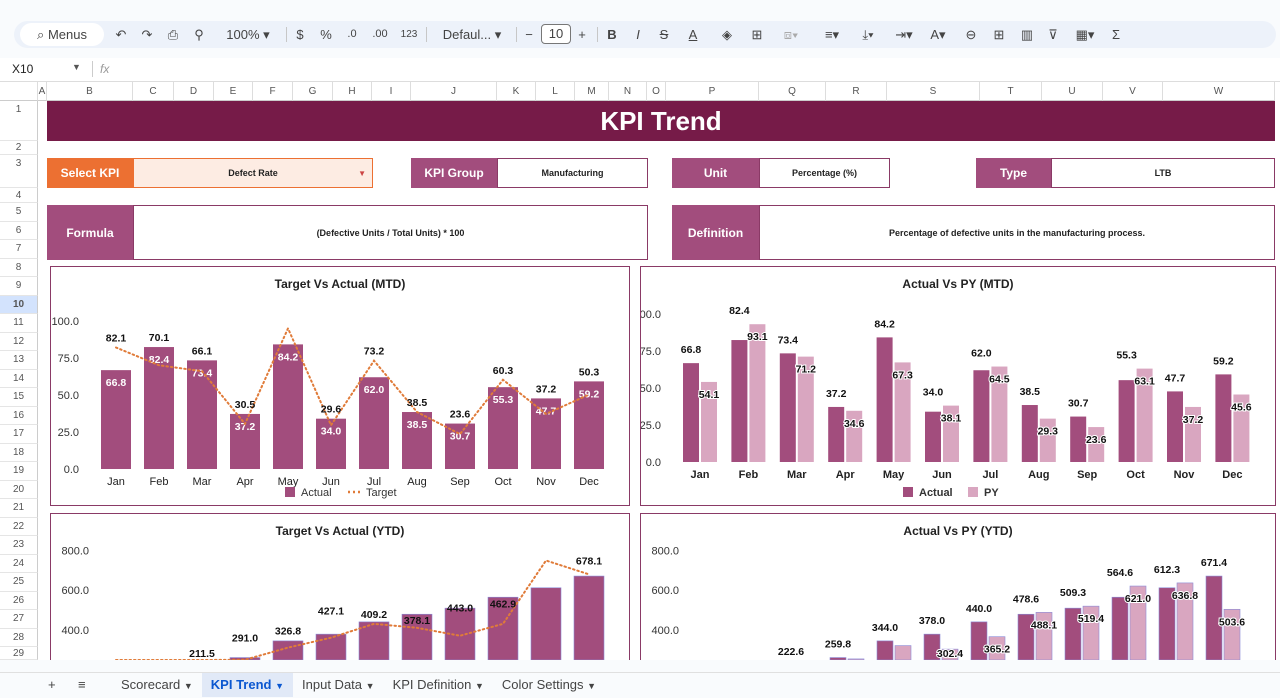 The image size is (1280, 698). Describe the element at coordinates (352, 91) in the screenshot. I see `column-header: H` at that location.